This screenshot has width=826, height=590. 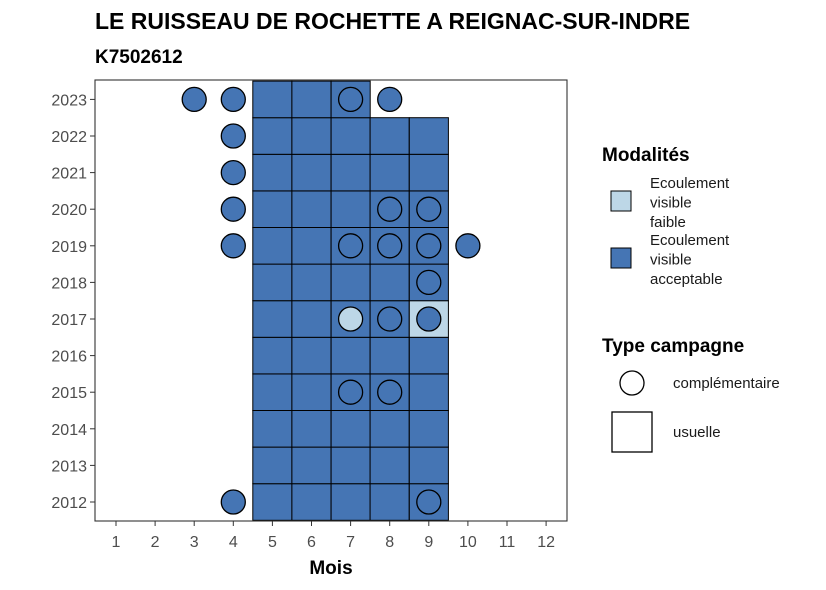 I want to click on x-axis-title: Mois, so click(x=330, y=568).